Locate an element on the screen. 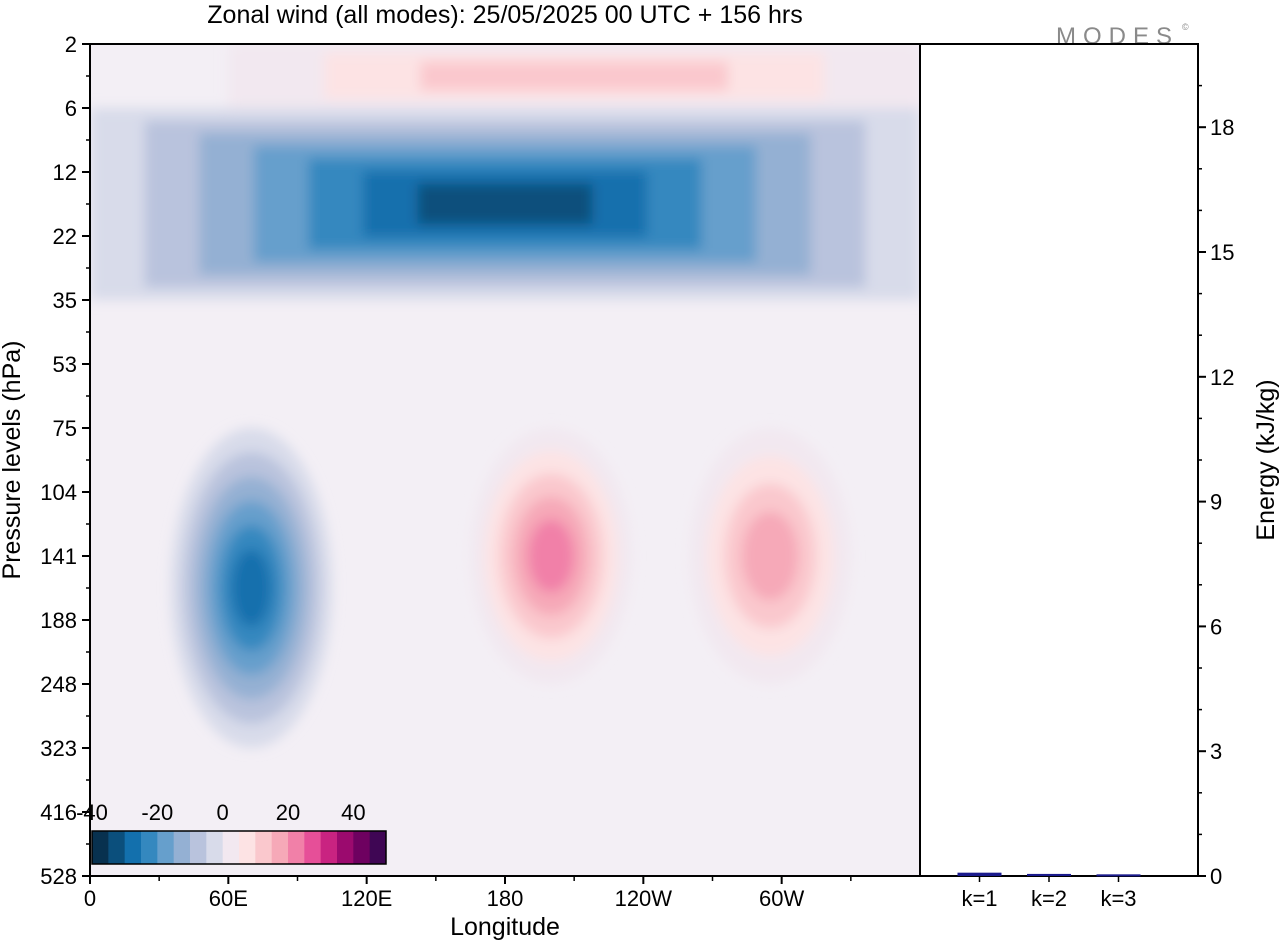 This screenshot has width=1280, height=942. pressure-tick-label: 2 is located at coordinates (71, 44).